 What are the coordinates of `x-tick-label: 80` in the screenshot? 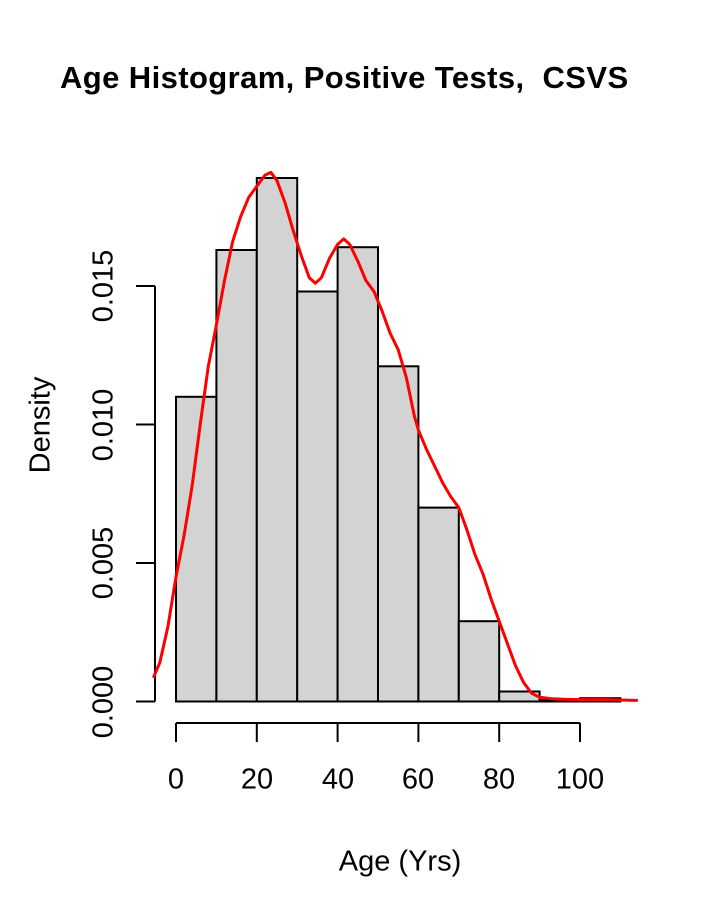 It's located at (499, 779).